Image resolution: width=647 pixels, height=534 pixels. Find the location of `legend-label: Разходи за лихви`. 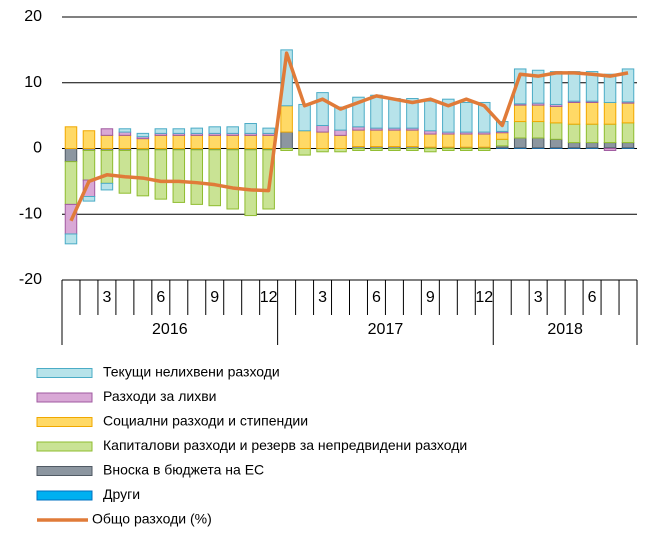

legend-label: Разходи за лихви is located at coordinates (159, 396).